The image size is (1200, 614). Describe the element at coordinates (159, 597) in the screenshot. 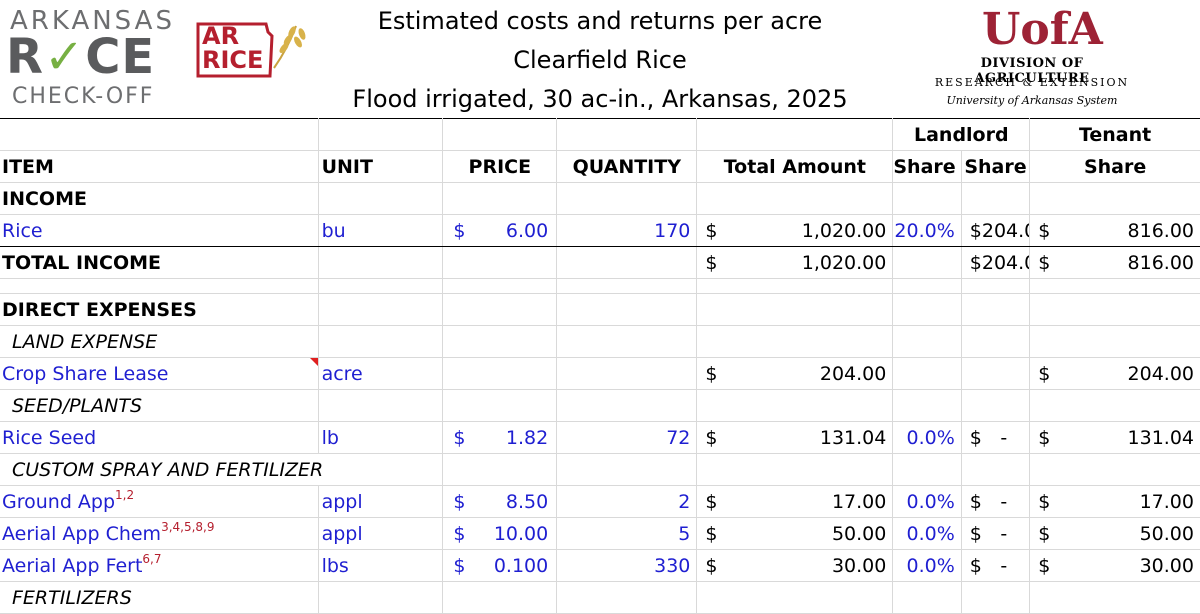

I see `subsection-label-fertilizers: FERTILIZERS` at that location.